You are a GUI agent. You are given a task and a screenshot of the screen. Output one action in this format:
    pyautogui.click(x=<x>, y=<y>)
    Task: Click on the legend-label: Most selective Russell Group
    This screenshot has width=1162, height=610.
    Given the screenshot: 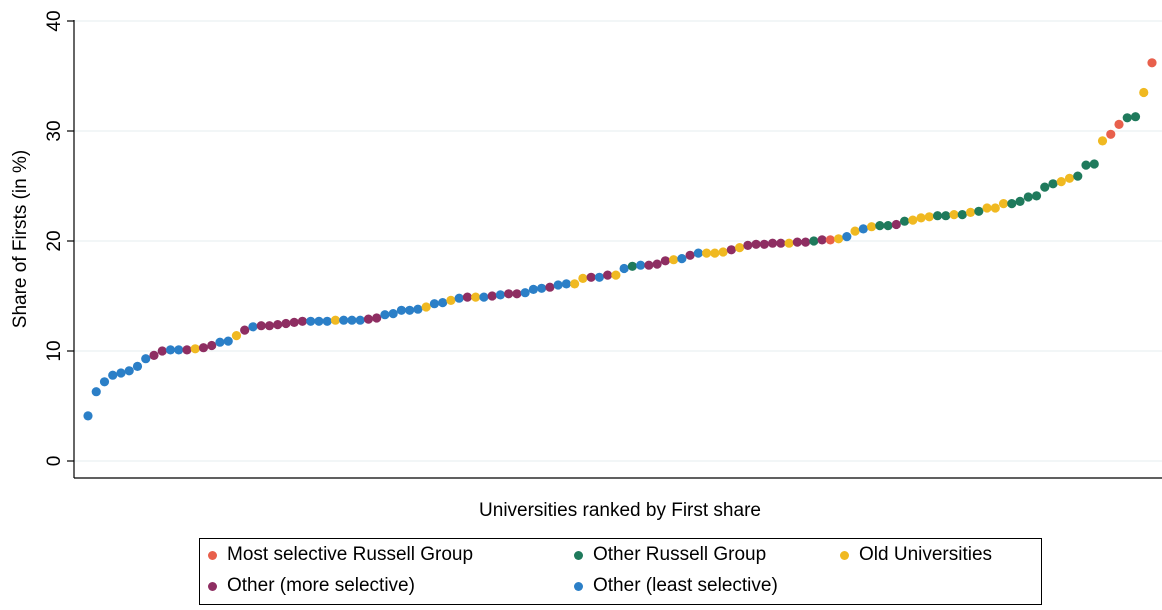 What is the action you would take?
    pyautogui.click(x=350, y=554)
    